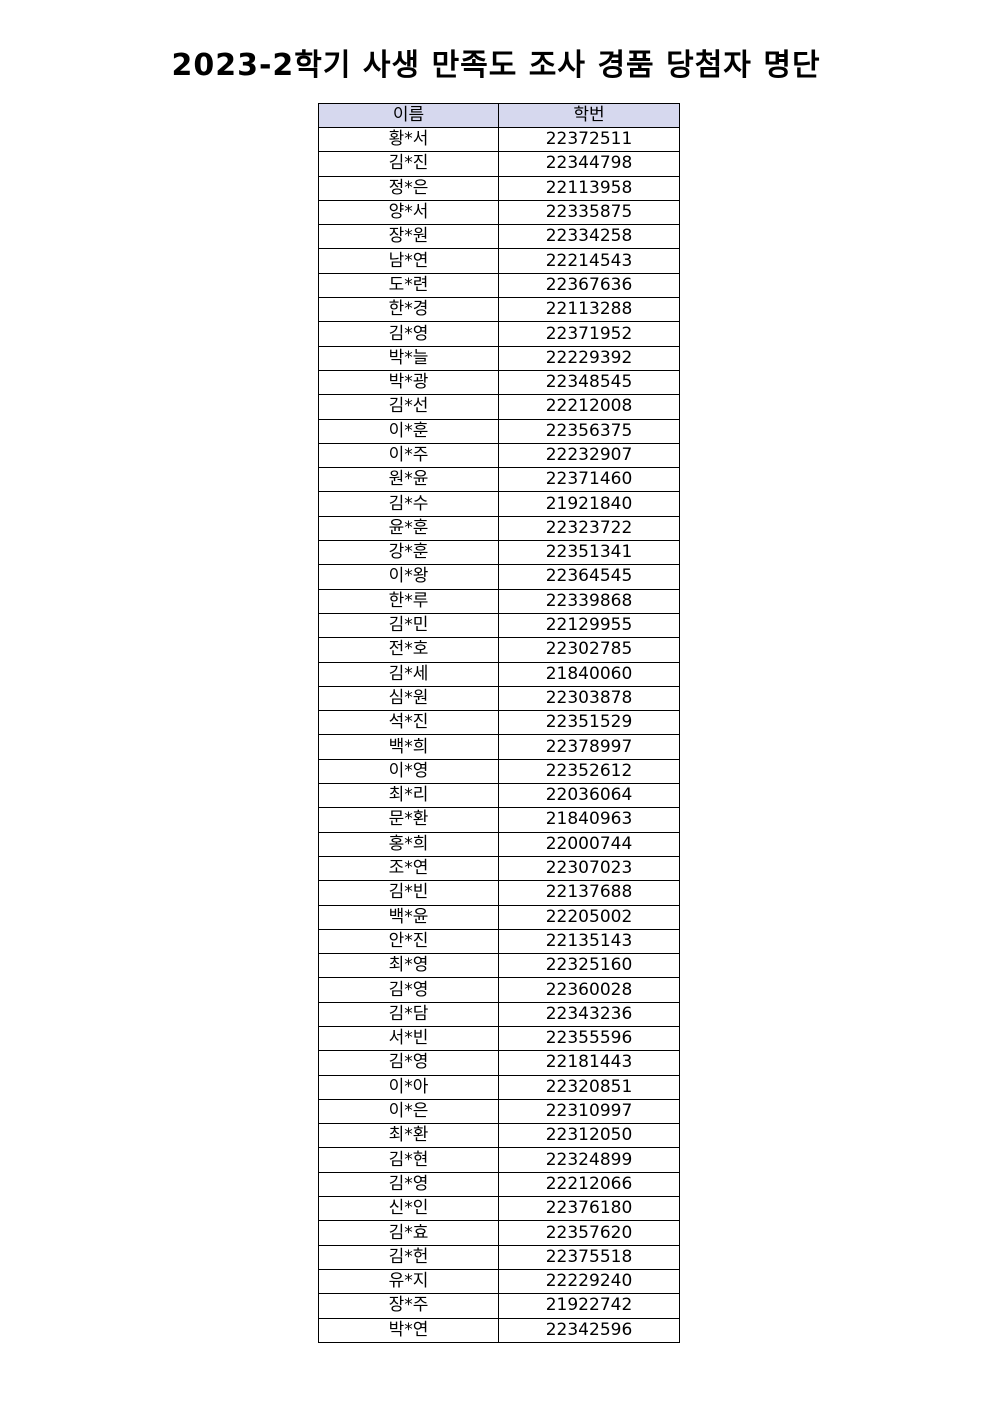  I want to click on name-cell: 박*연, so click(408, 1330).